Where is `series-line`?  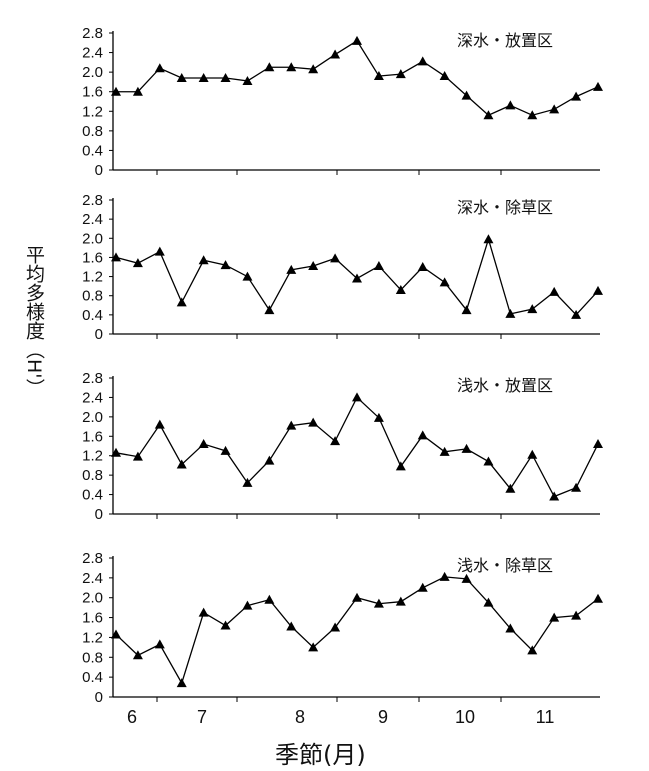
series-line is located at coordinates (357, 77).